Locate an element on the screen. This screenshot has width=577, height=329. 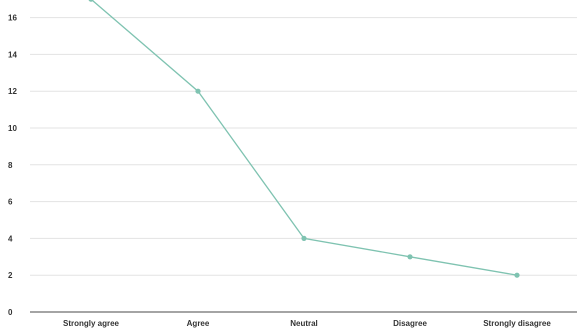
y-axis-ticks: 0 2 4 6 8 10 12 14 16 is located at coordinates (12, 165).